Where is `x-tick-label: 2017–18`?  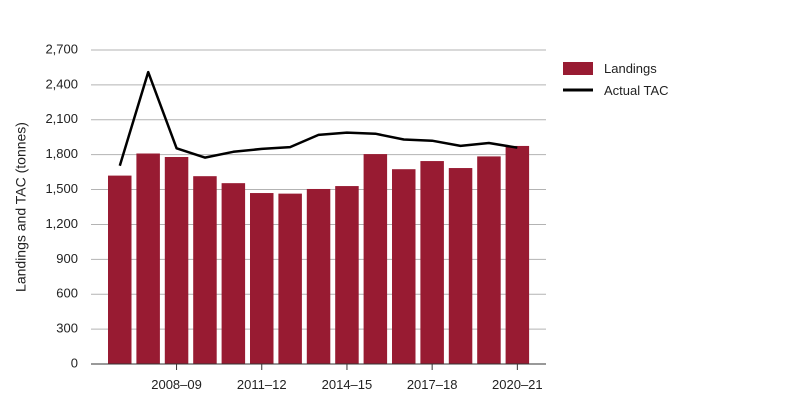 x-tick-label: 2017–18 is located at coordinates (432, 384).